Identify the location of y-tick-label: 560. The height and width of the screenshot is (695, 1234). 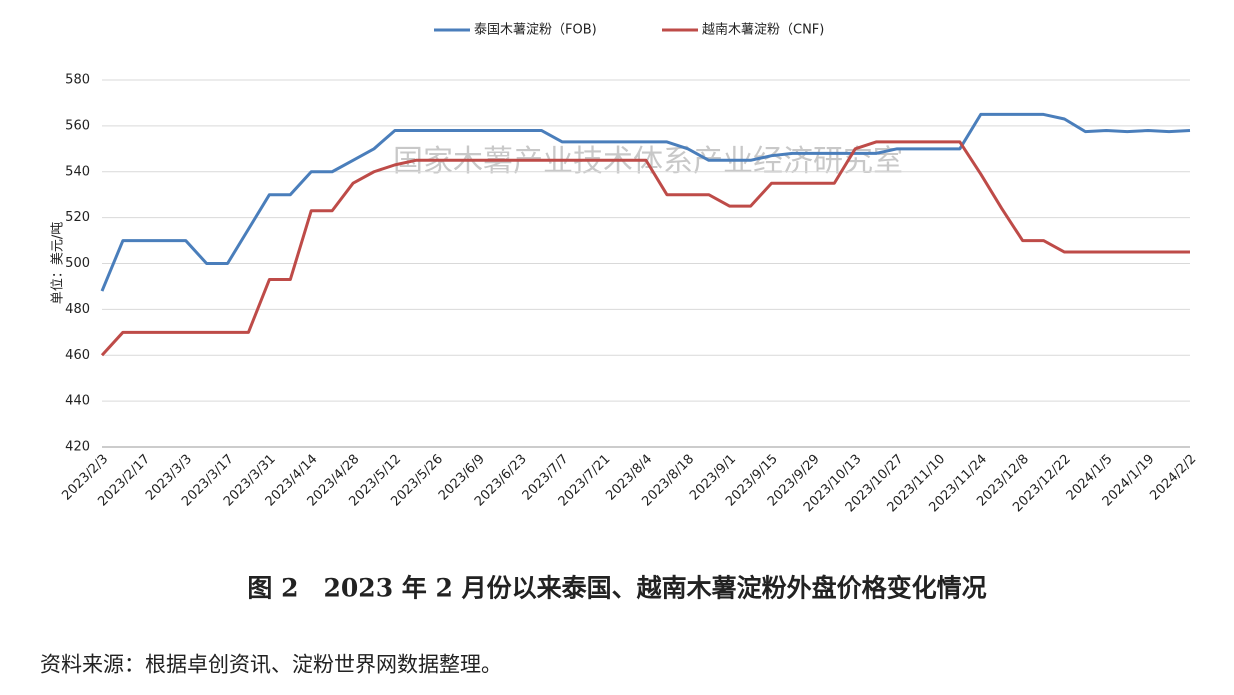
(77, 125).